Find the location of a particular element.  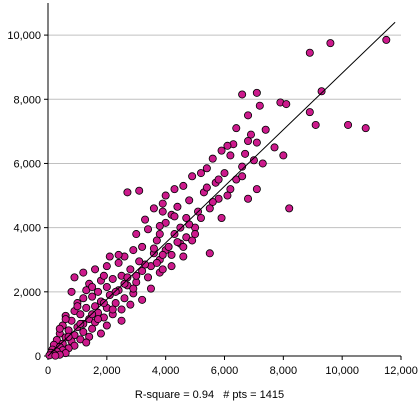

x-tick-label: 4,000 is located at coordinates (166, 371).